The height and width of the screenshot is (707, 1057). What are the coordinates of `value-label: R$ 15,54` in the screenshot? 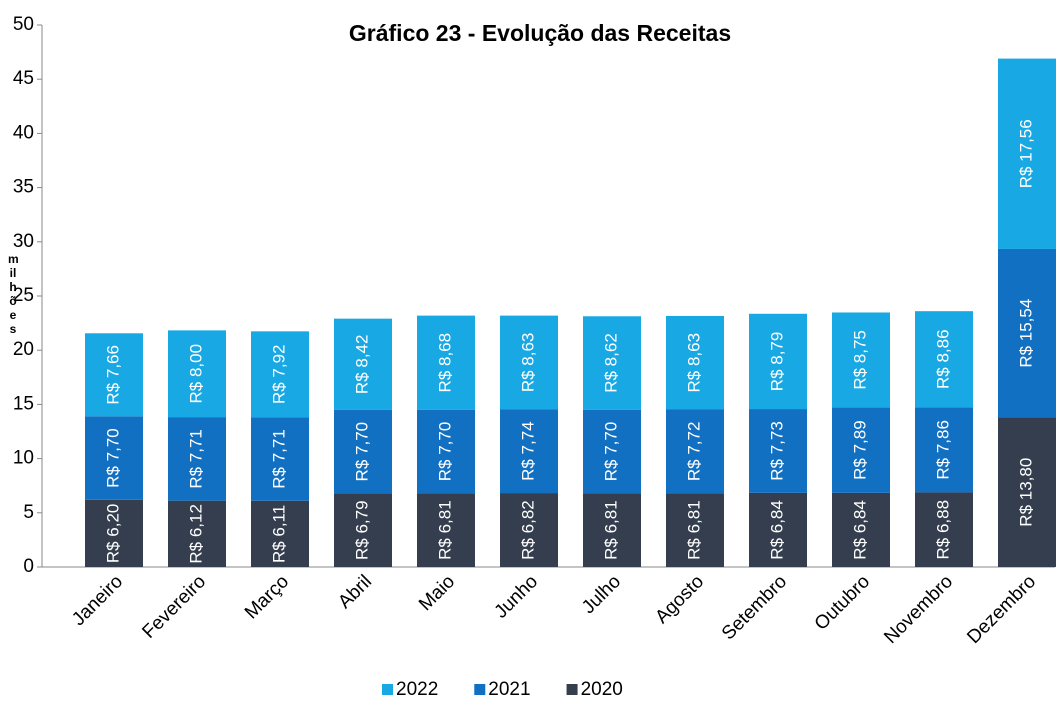 It's located at (1025, 333).